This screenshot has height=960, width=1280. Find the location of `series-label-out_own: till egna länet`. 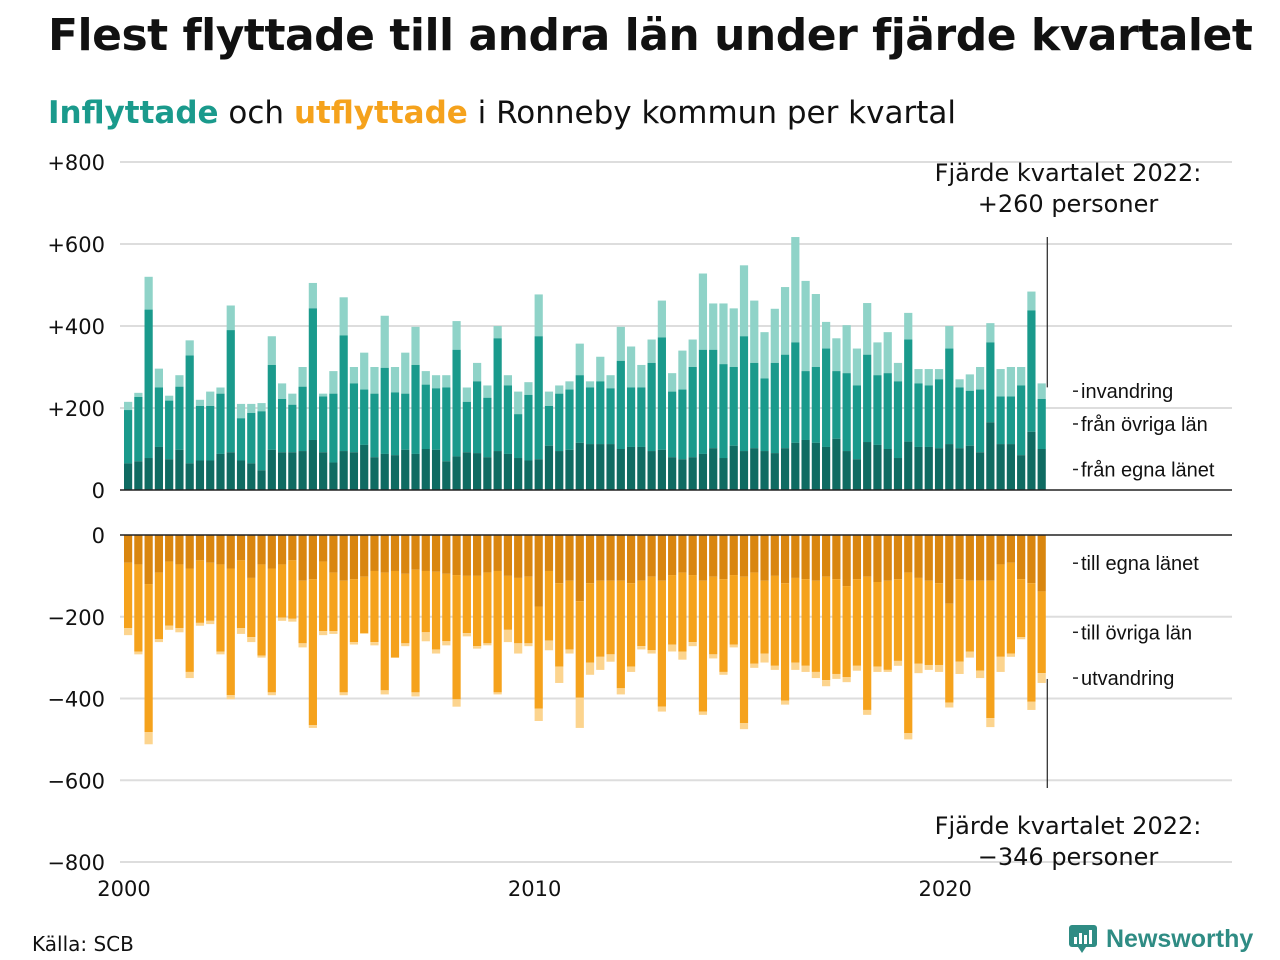

series-label-out_own: till egna länet is located at coordinates (1140, 564).